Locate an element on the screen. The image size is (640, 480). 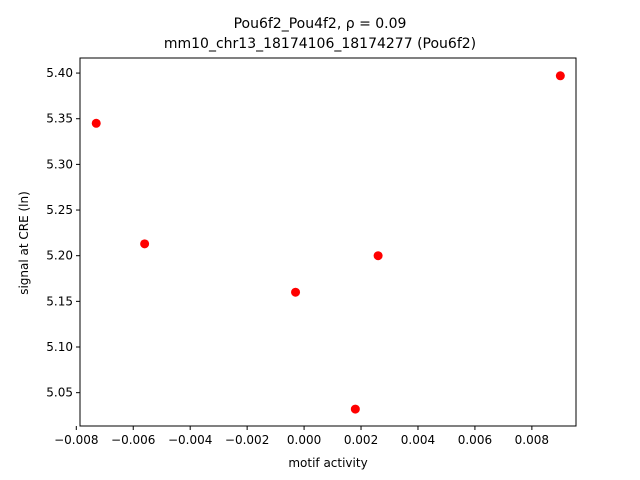
x-tick-label: 0.004 is located at coordinates (418, 440).